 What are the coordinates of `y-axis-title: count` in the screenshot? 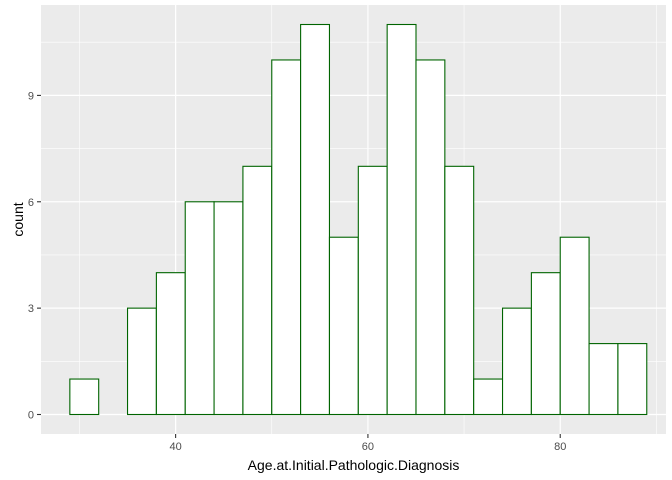 It's located at (18, 219).